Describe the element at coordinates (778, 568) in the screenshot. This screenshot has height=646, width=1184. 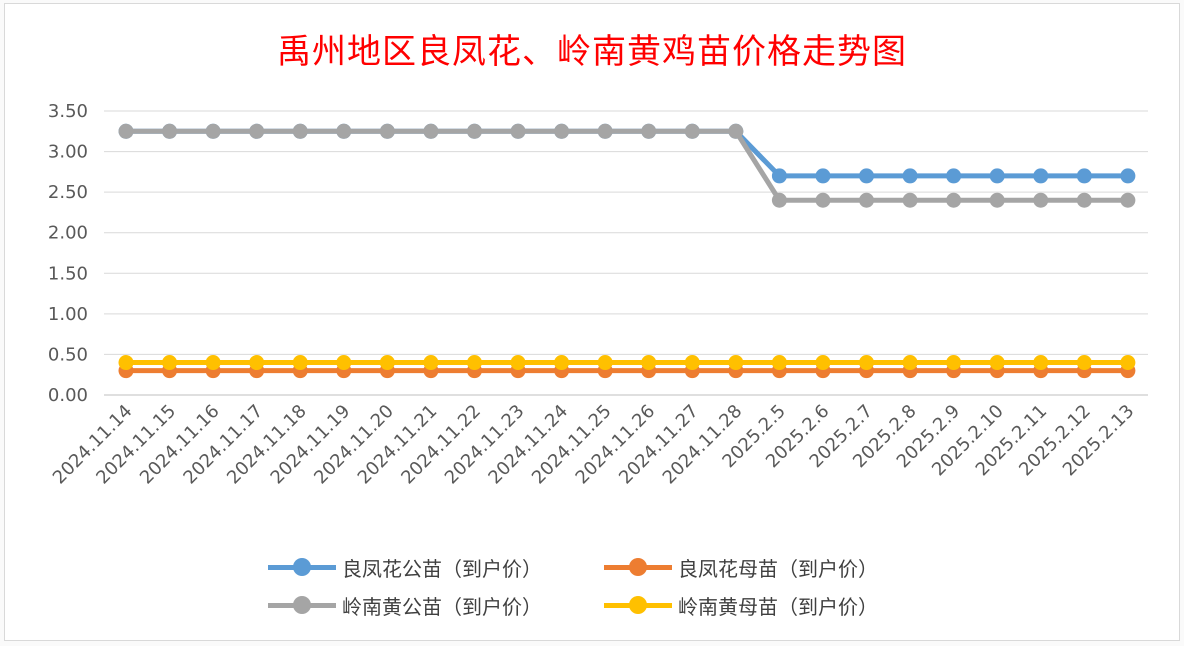
I see `legend-label: 良凤花母苗（到户价）` at that location.